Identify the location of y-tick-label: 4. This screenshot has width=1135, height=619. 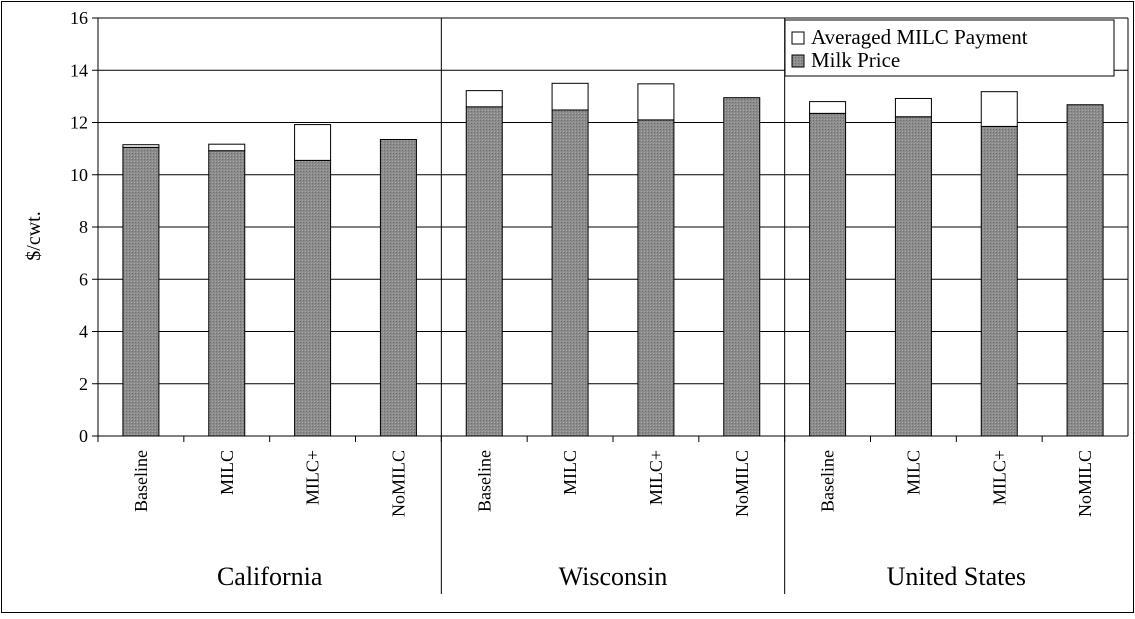
(83, 332).